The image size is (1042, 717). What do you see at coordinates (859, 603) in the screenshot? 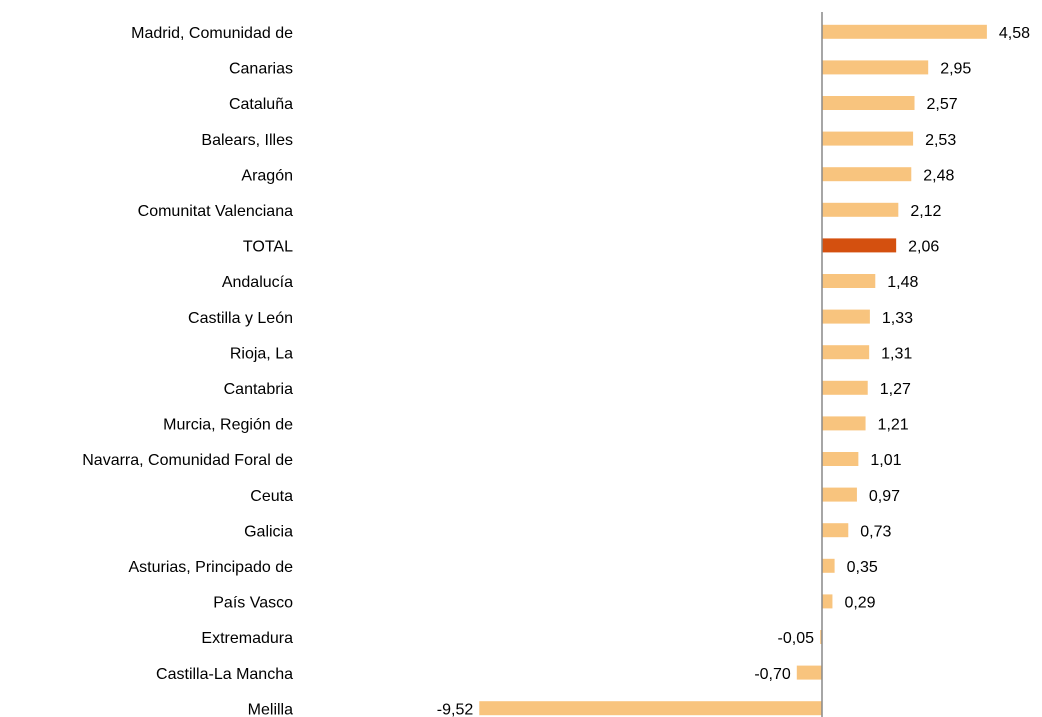
I see `value-label: 0,29` at bounding box center [859, 603].